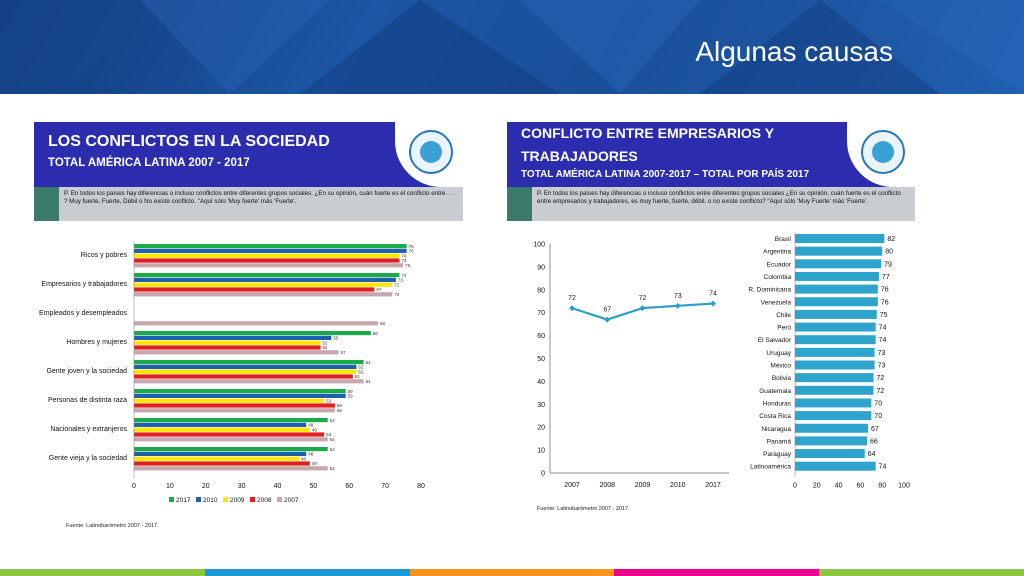 Image resolution: width=1024 pixels, height=576 pixels. I want to click on y-tick-label: 50, so click(541, 359).